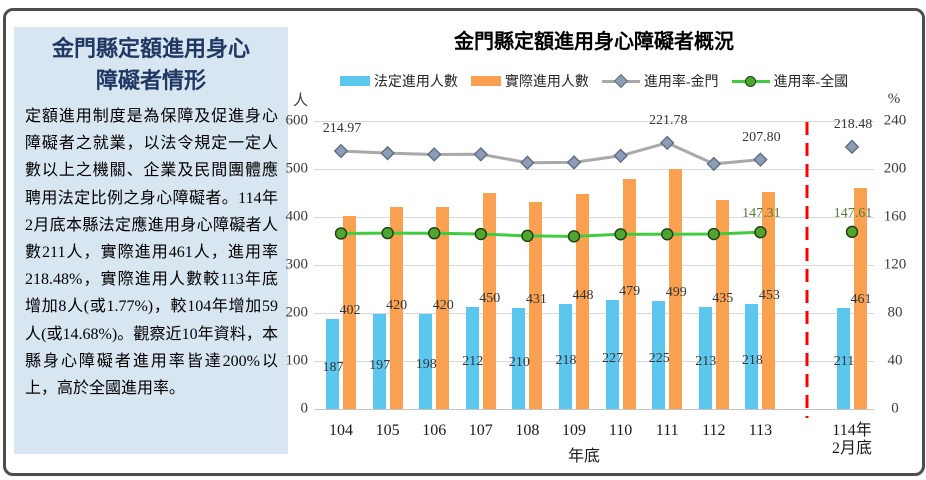 This screenshot has width=926, height=480. What do you see at coordinates (659, 358) in the screenshot?
I see `bar-legal-label: 225` at bounding box center [659, 358].